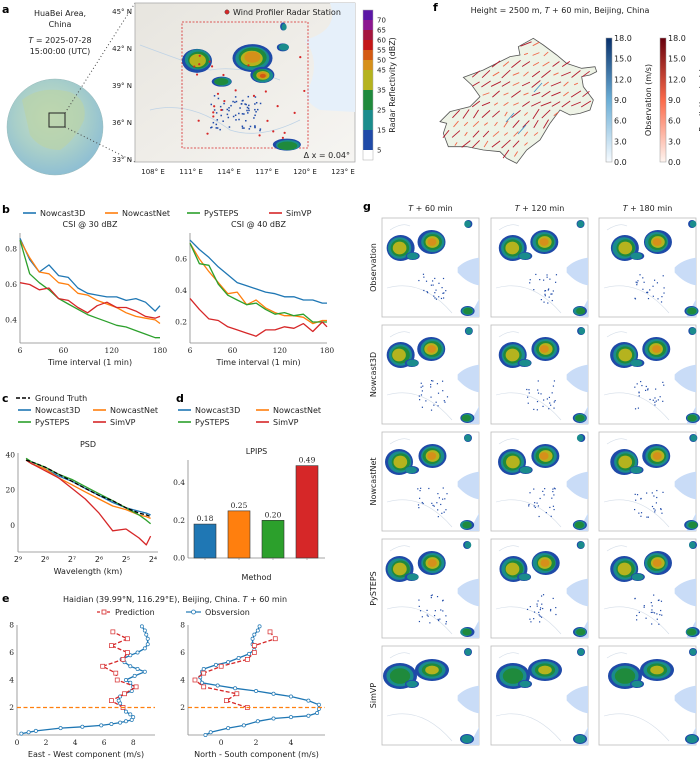 The height and width of the screenshot is (760, 700). Describe the element at coordinates (59, 40) in the screenshot. I see `time-line-1: T = 2025-07-28` at that location.